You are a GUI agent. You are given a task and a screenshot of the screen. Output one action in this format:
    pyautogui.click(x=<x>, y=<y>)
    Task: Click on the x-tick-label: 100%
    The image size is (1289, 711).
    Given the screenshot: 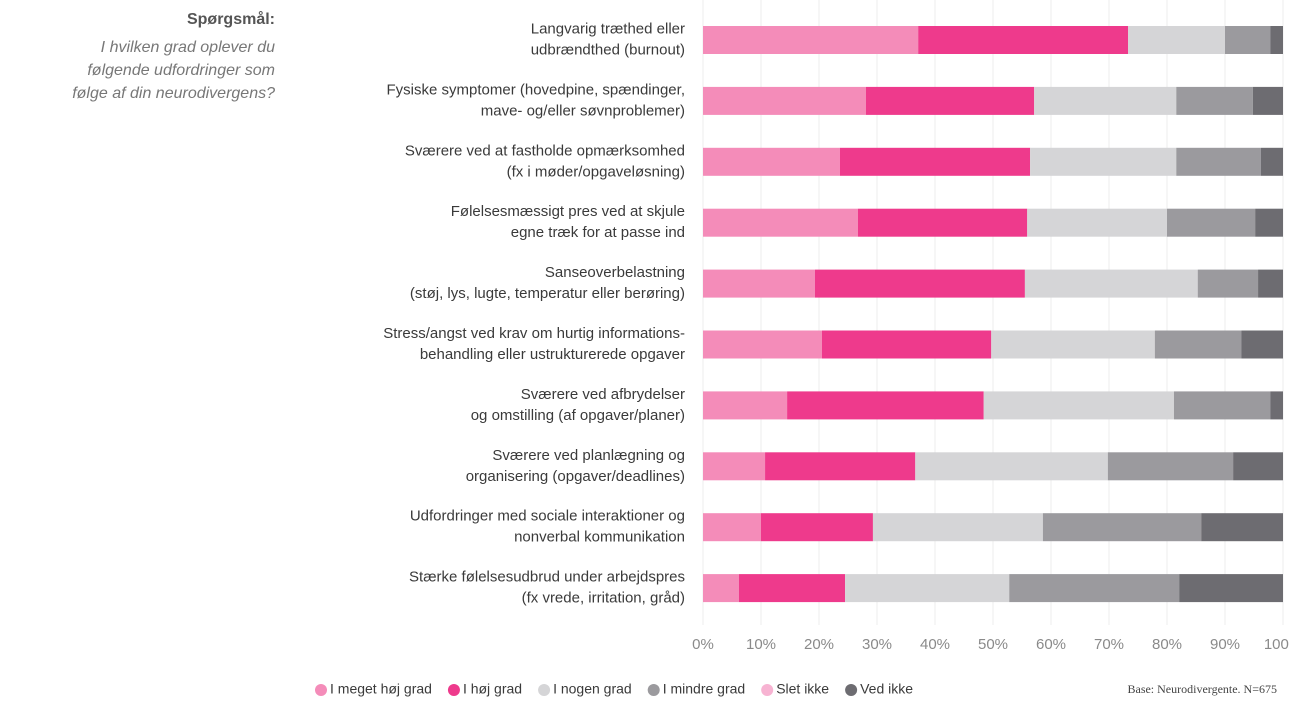 What is the action you would take?
    pyautogui.click(x=1276, y=644)
    